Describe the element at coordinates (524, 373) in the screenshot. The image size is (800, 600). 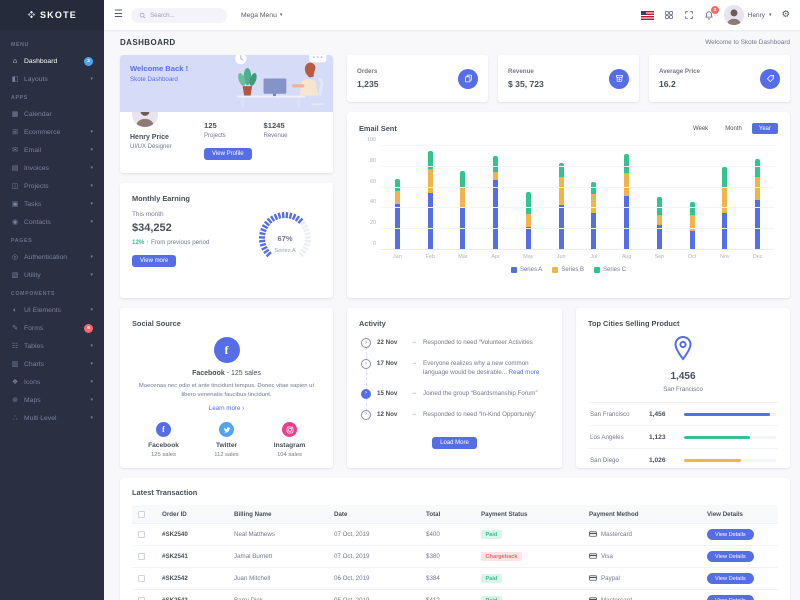
I see `read-more-link: Read more` at that location.